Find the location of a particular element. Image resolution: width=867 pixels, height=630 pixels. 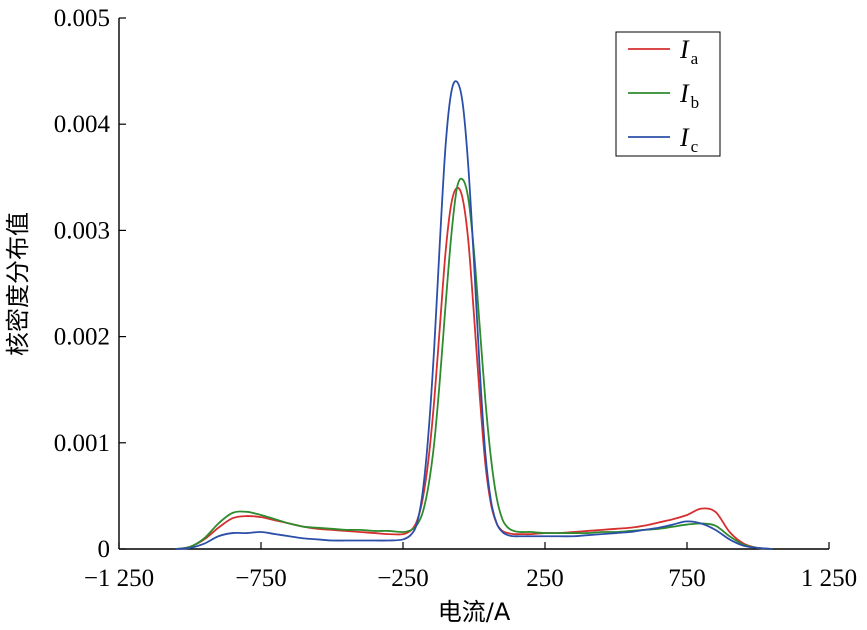

x-tick-label: −750 is located at coordinates (261, 578).